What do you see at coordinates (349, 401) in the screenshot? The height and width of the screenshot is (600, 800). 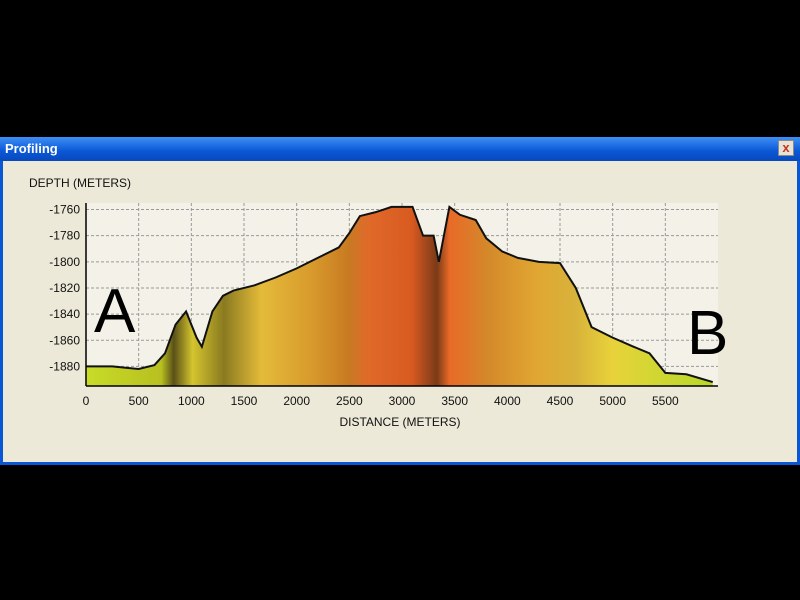 I see `x-tick-label: 2500` at bounding box center [349, 401].